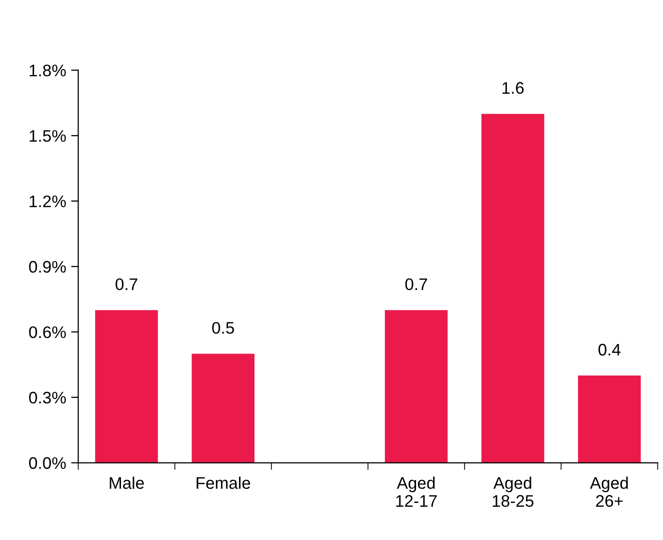 Image resolution: width=663 pixels, height=540 pixels. Describe the element at coordinates (47, 266) in the screenshot. I see `y-tick-label: 0.9%` at that location.